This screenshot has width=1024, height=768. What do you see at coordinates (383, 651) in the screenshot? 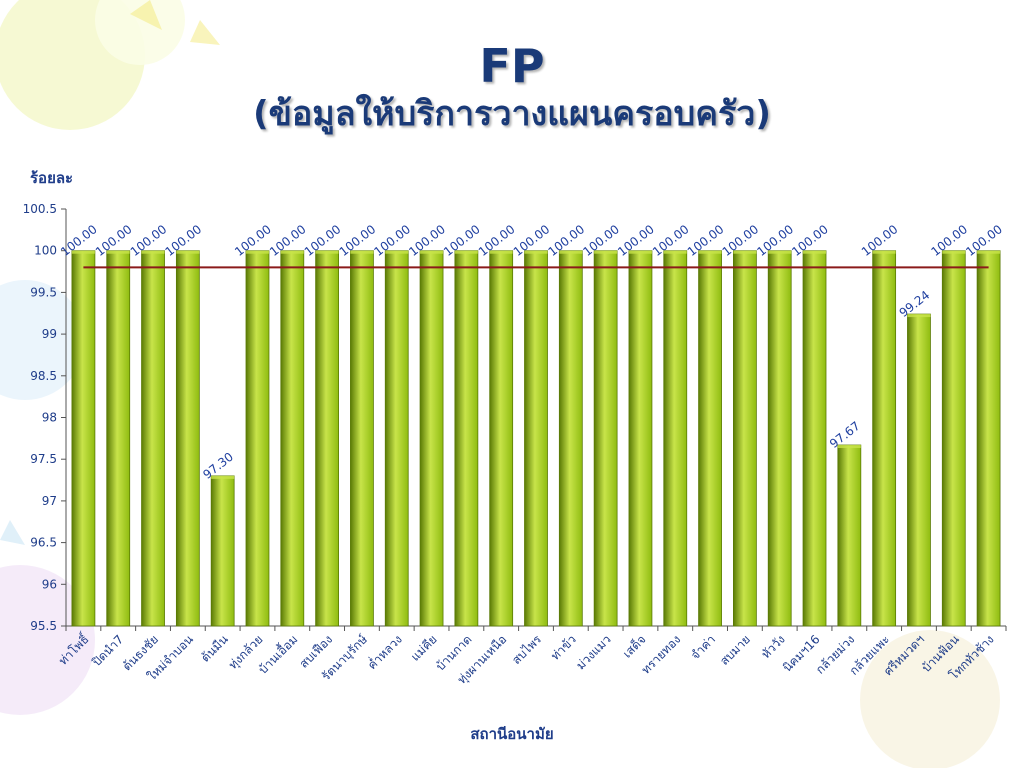
I see `x-tick-label: ค่ำหลวง` at bounding box center [383, 651].